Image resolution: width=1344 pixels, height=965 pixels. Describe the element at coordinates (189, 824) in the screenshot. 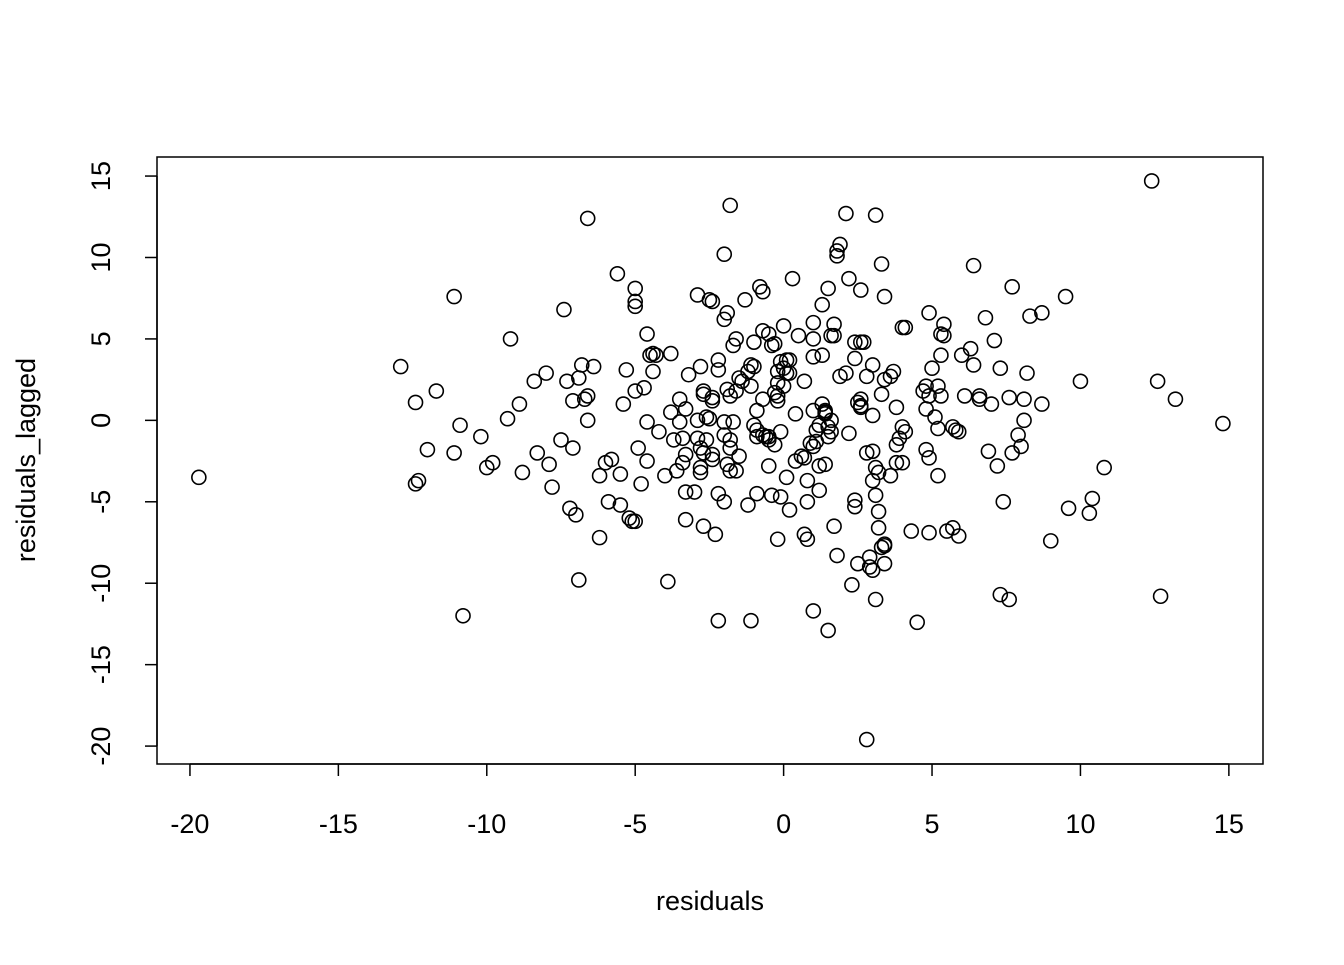

I see `x-tick-label: -20` at that location.